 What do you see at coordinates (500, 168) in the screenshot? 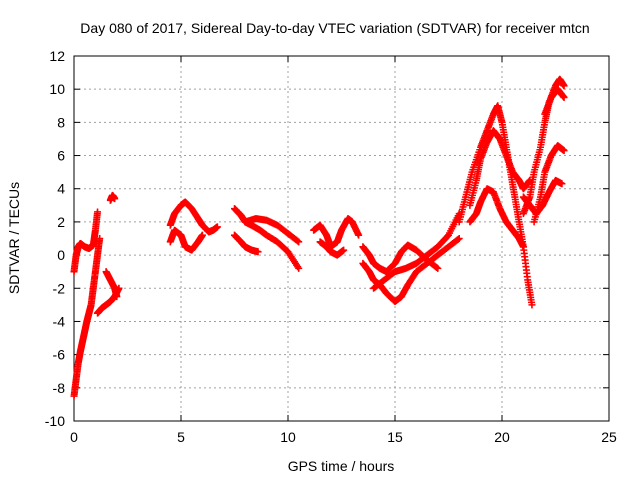
I see `series-arc-q` at bounding box center [500, 168].